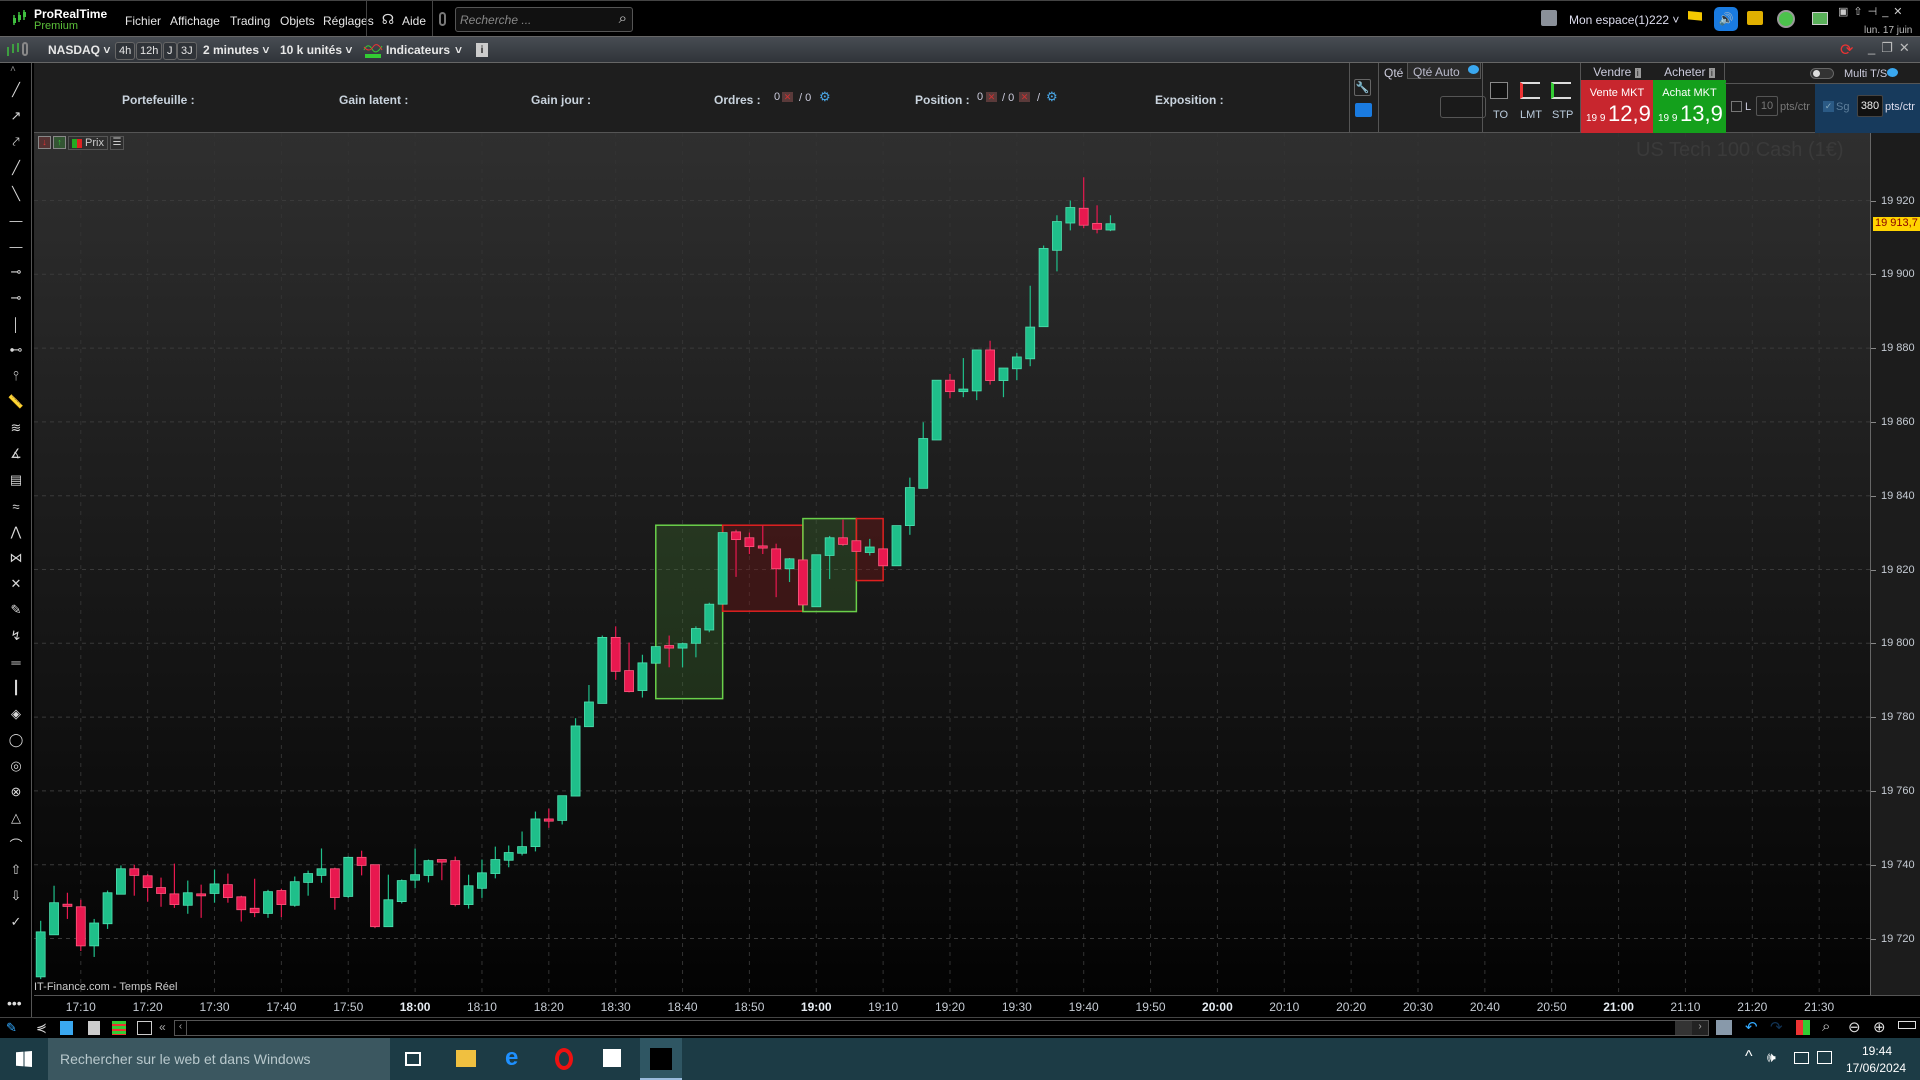 The height and width of the screenshot is (1080, 1920). What do you see at coordinates (1824, 1057) in the screenshot?
I see `notifications-icon` at bounding box center [1824, 1057].